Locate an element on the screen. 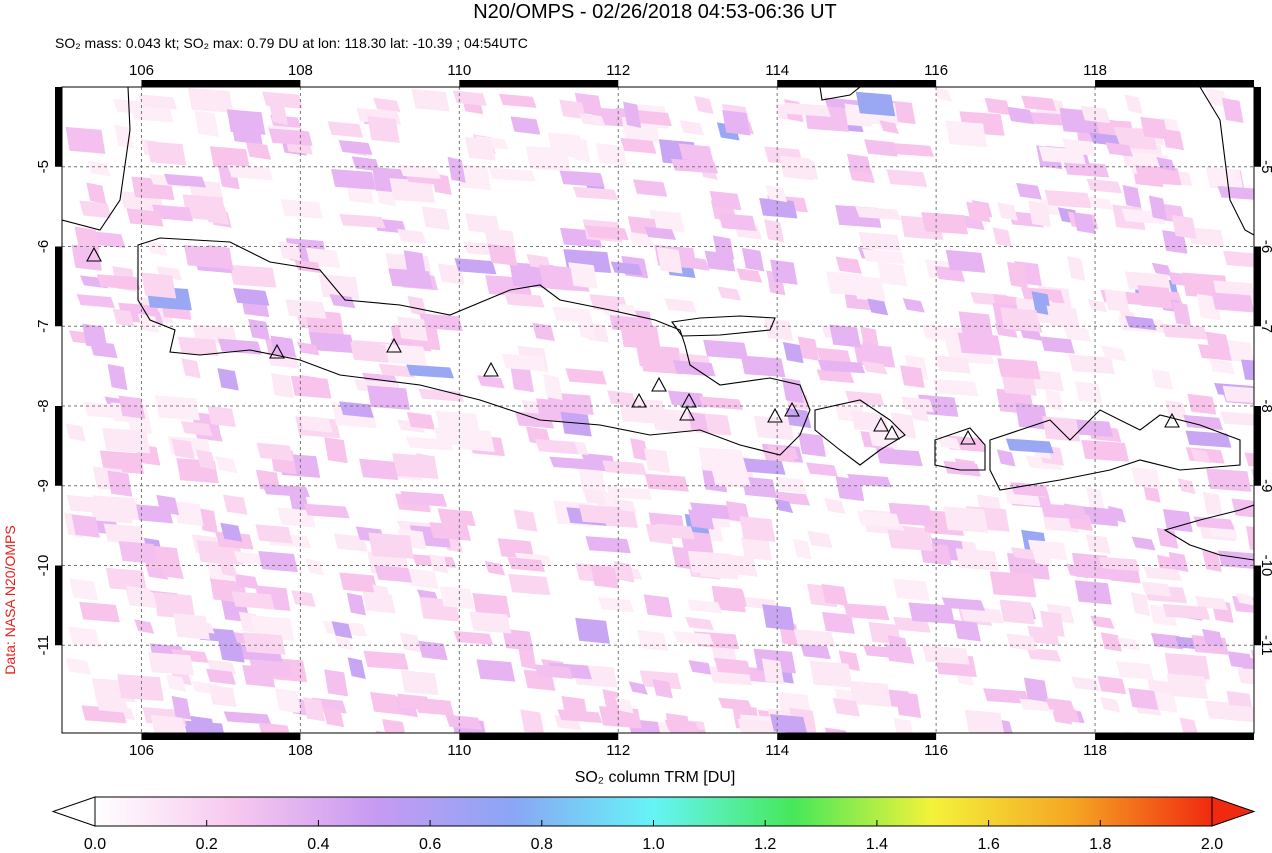 Image resolution: width=1272 pixels, height=853 pixels. y-tick-label: -8 is located at coordinates (1265, 405).